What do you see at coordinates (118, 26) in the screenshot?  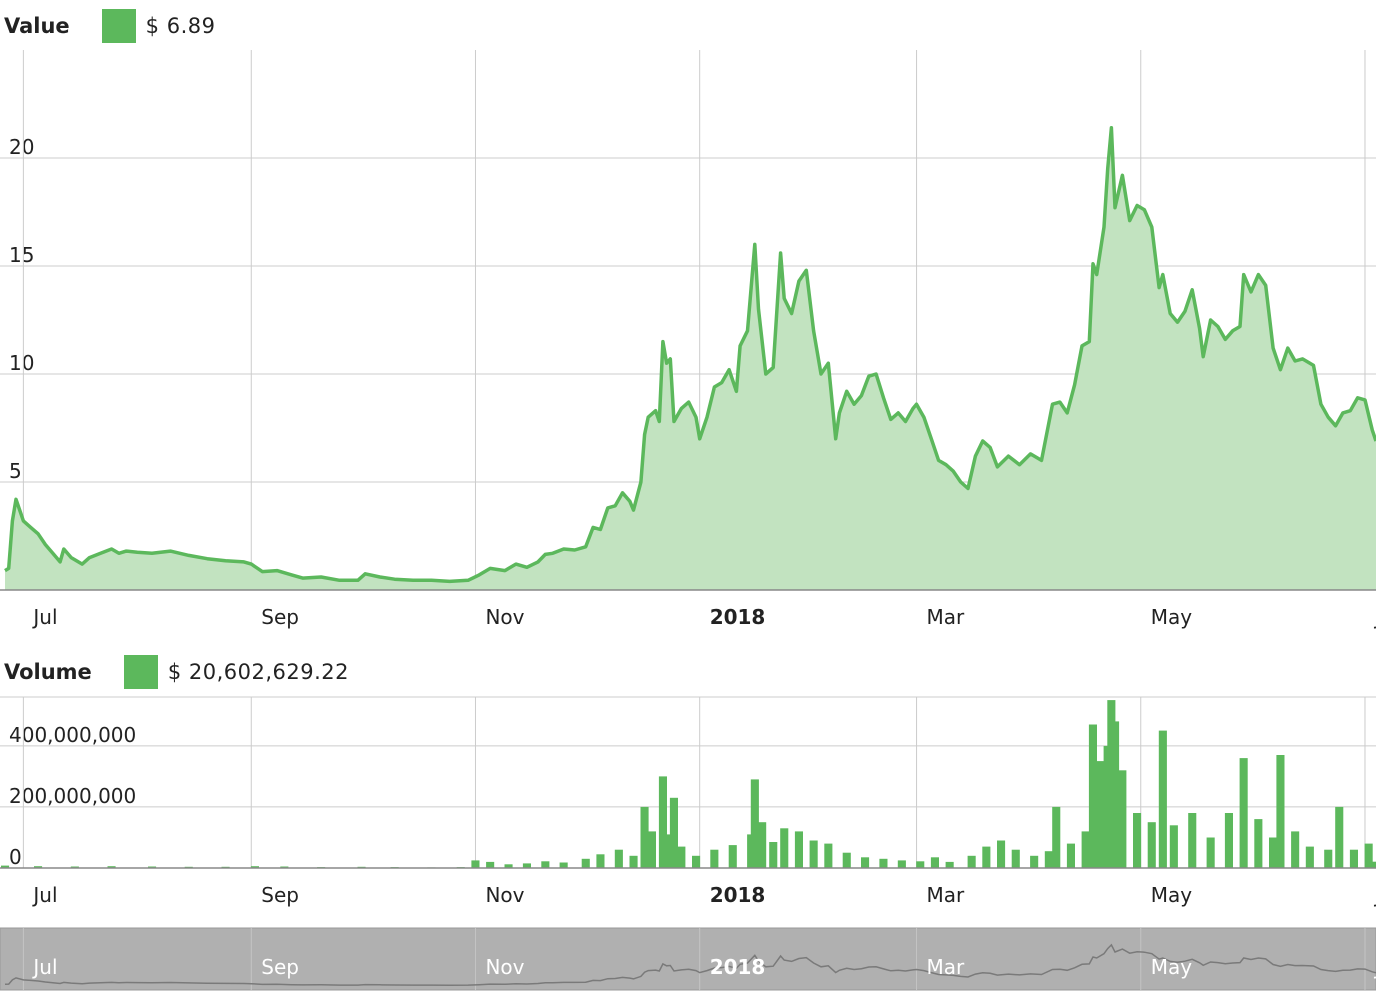 I see `value-legend-swatch` at bounding box center [118, 26].